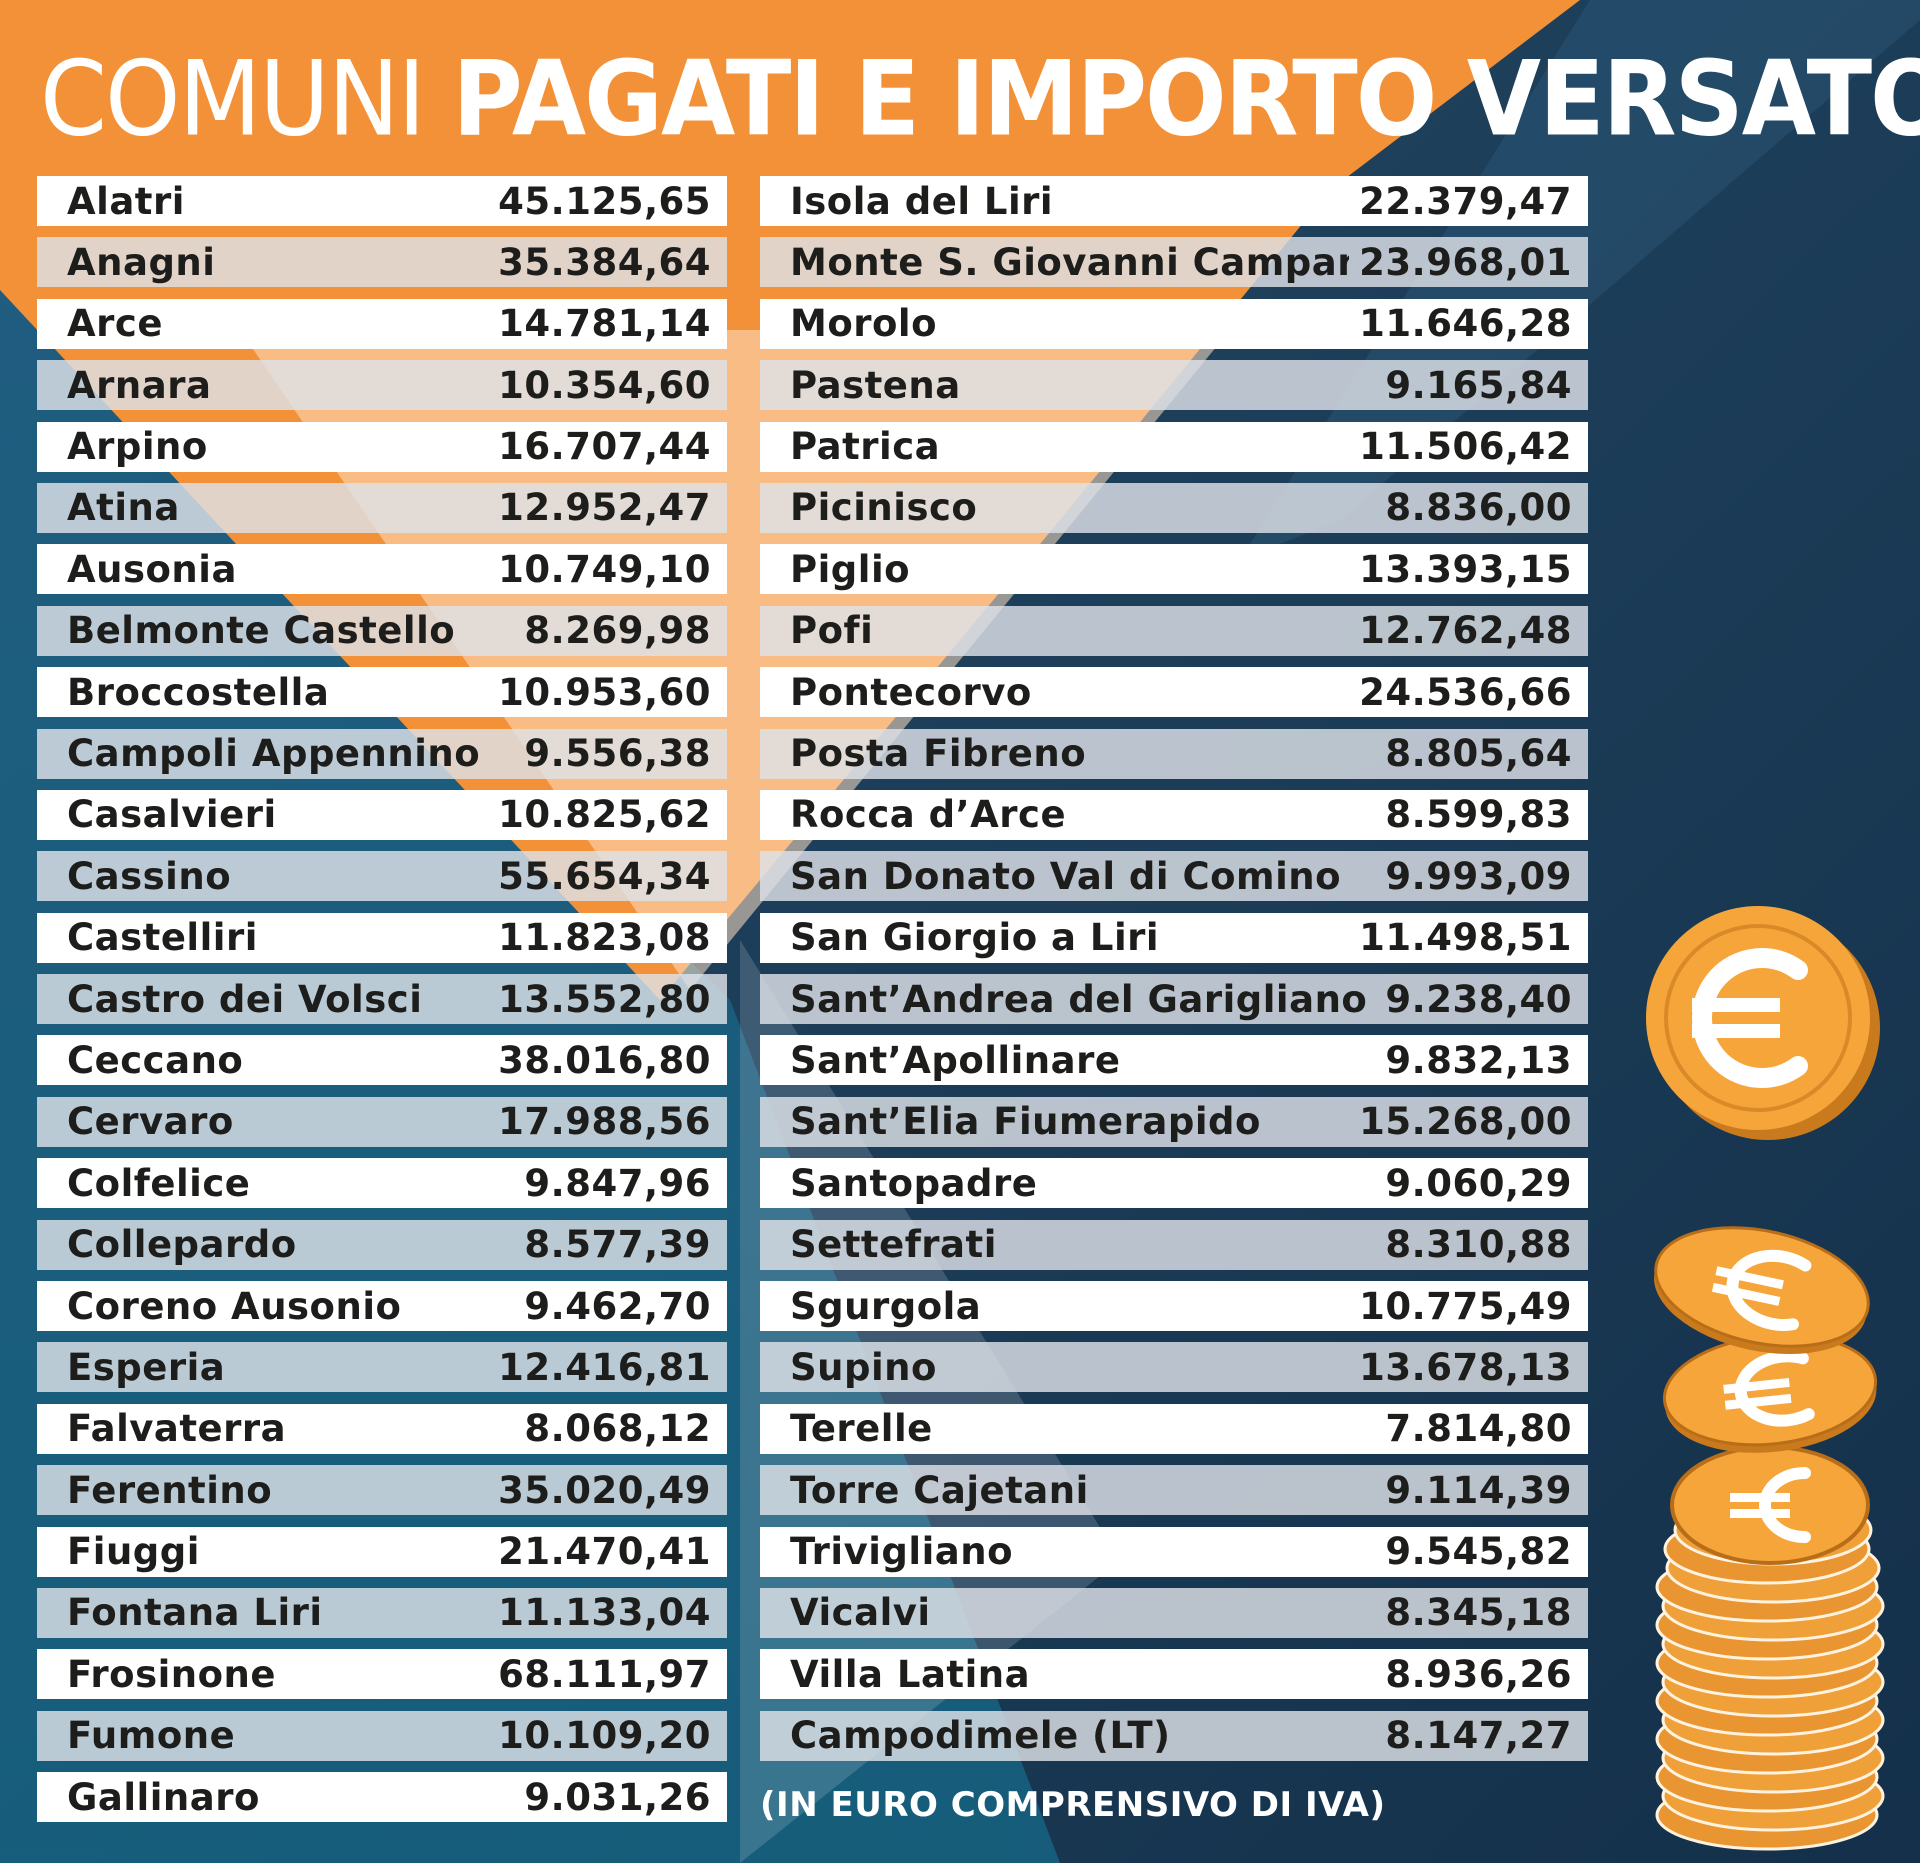 Image resolution: width=1920 pixels, height=1863 pixels. I want to click on table-row: Fiuggi 21.470,41, so click(382, 1551).